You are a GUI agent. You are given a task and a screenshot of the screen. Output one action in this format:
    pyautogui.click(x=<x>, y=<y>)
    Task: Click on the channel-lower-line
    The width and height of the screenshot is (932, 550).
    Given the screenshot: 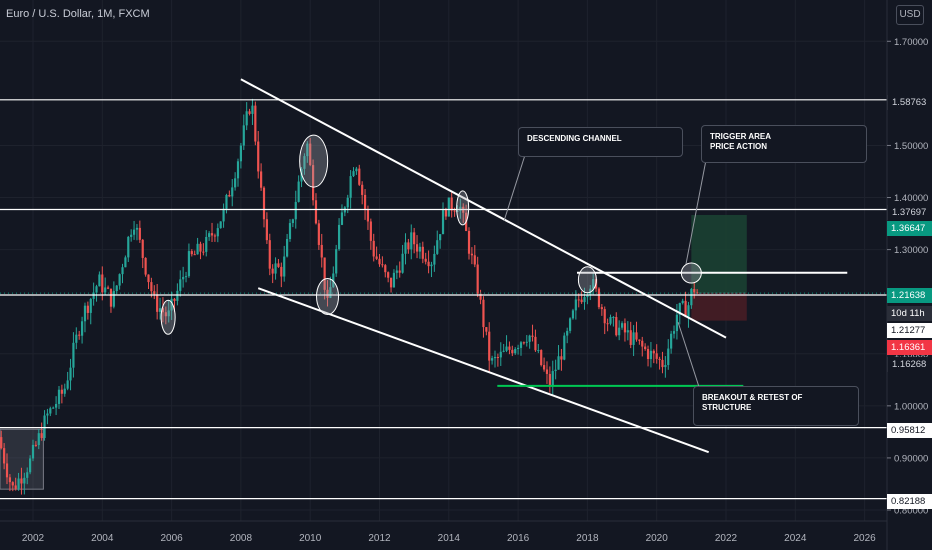 What is the action you would take?
    pyautogui.click(x=483, y=370)
    